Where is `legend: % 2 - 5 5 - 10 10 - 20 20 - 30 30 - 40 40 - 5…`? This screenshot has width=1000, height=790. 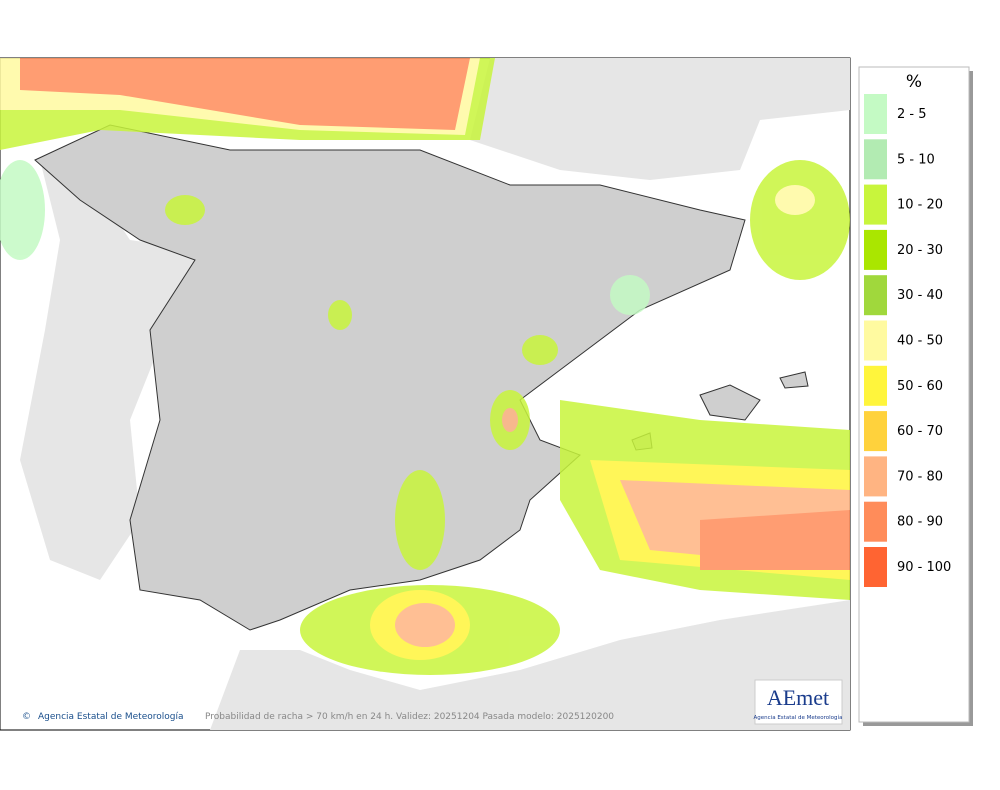 legend: % 2 - 5 5 - 10 10 - 20 20 - 30 30 - 40 40 - 5… is located at coordinates (915, 396).